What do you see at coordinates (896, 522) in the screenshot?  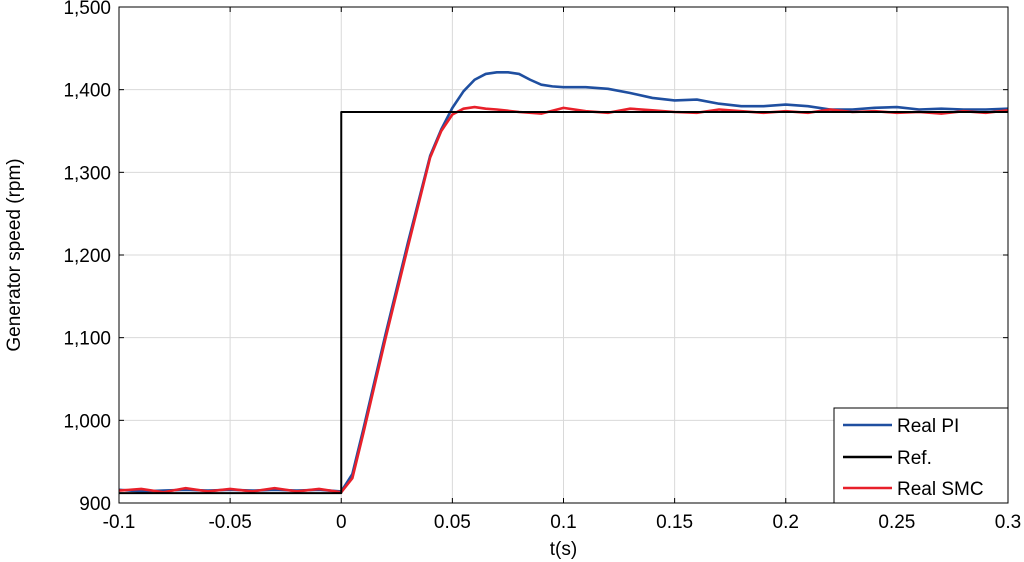 I see `x-tick-label: 0.25` at bounding box center [896, 522].